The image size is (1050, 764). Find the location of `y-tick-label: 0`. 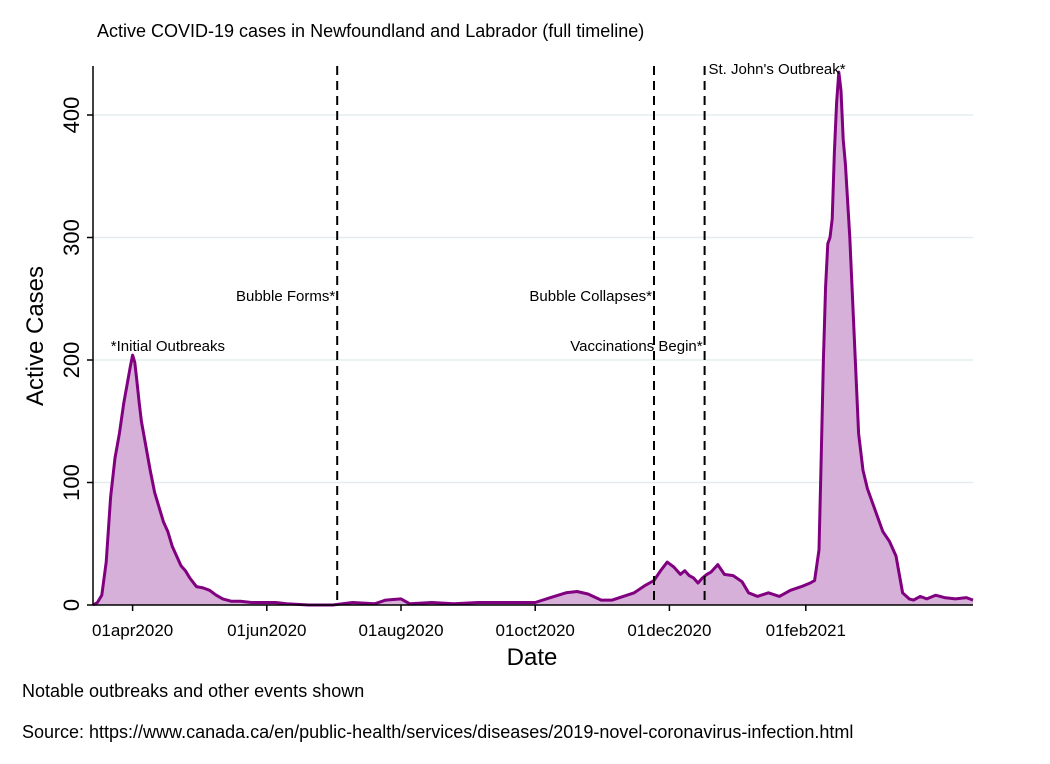

y-tick-label: 0 is located at coordinates (71, 605).